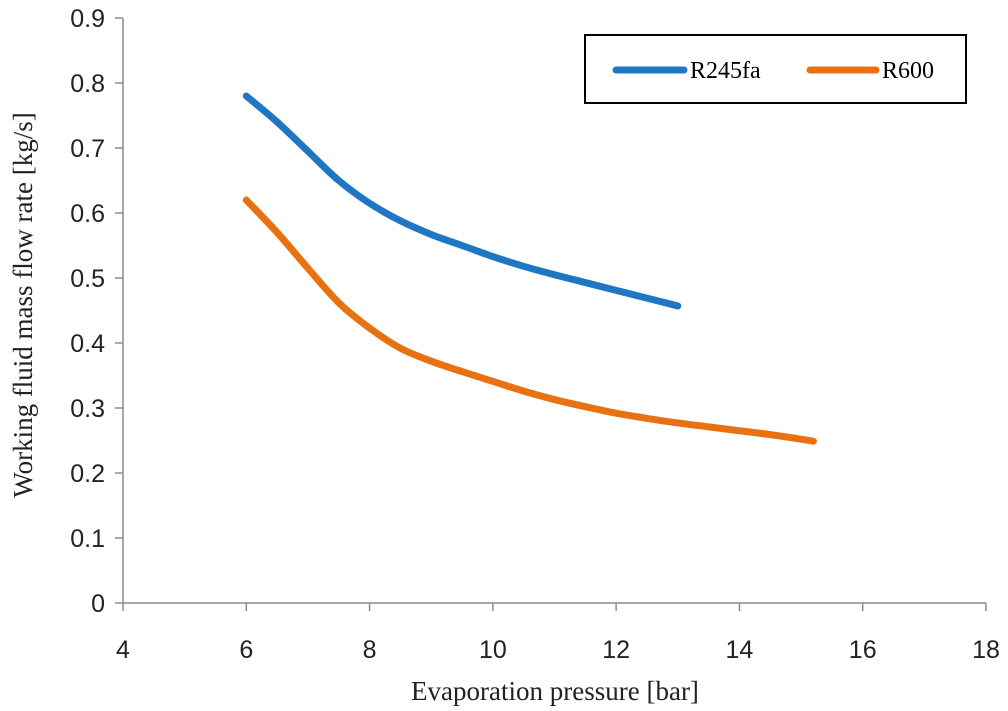  Describe the element at coordinates (616, 650) in the screenshot. I see `x-tick-label: 12` at that location.